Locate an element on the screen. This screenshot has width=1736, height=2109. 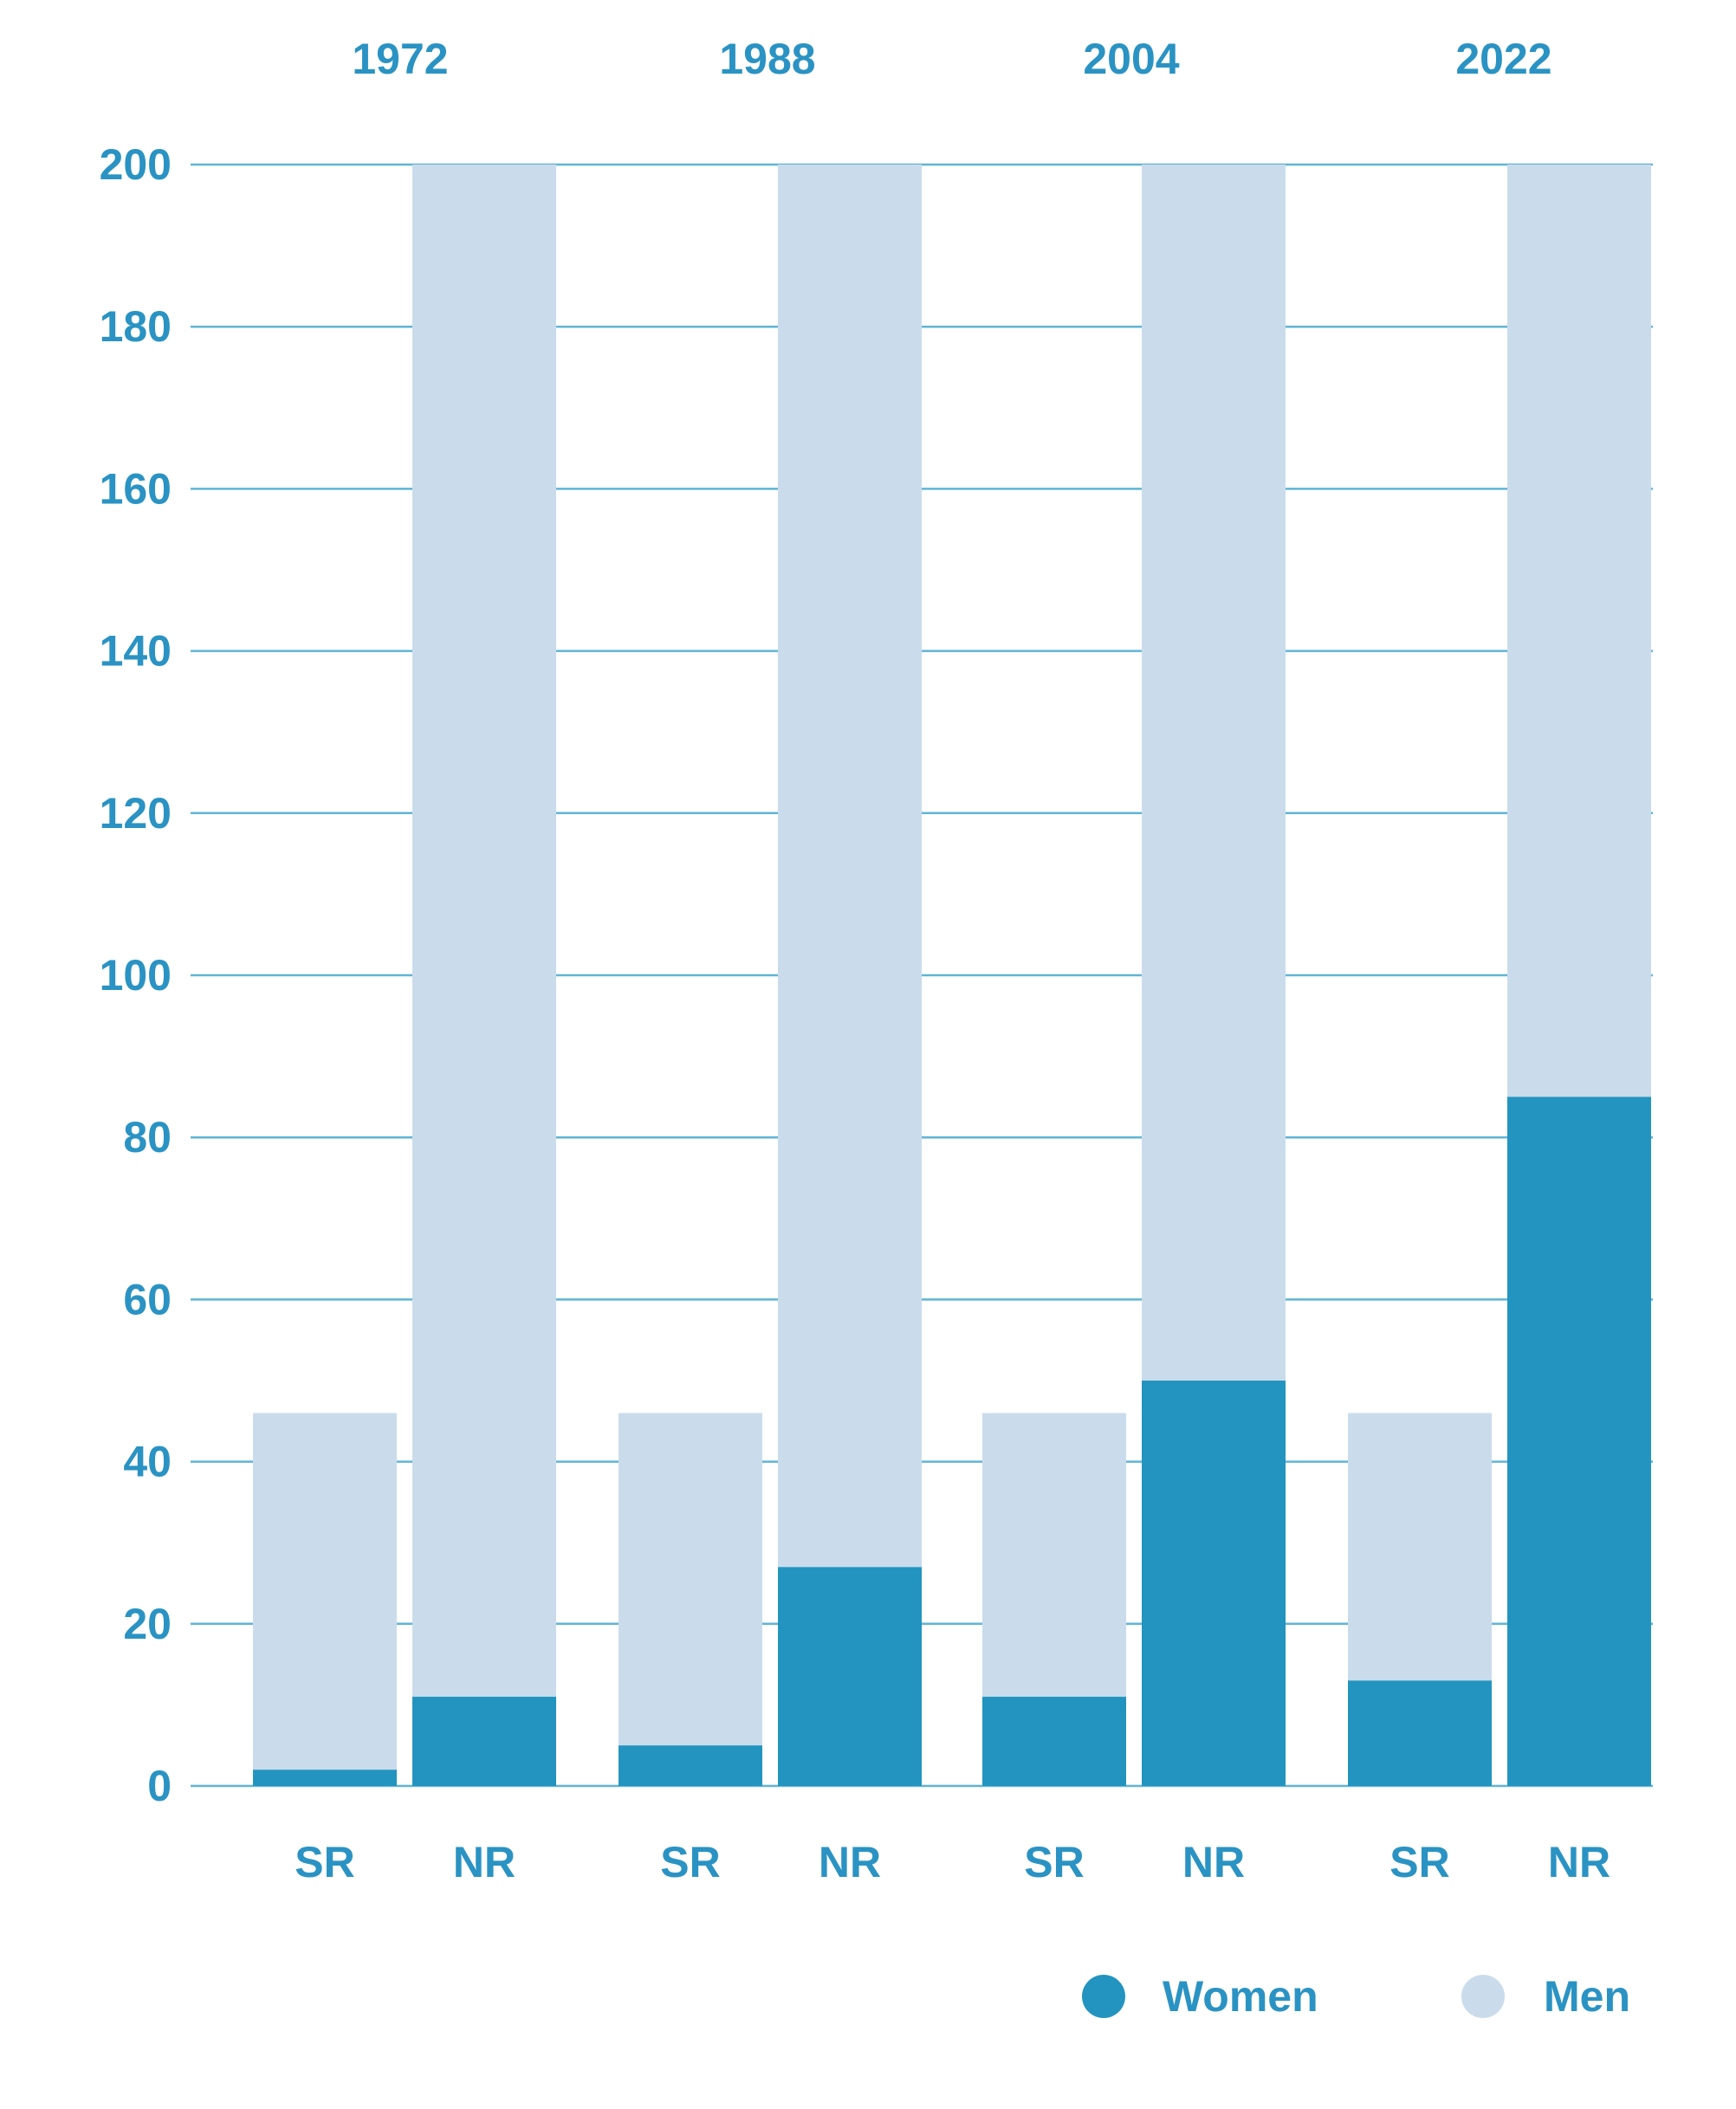
y-tick-label: 40 is located at coordinates (148, 1462).